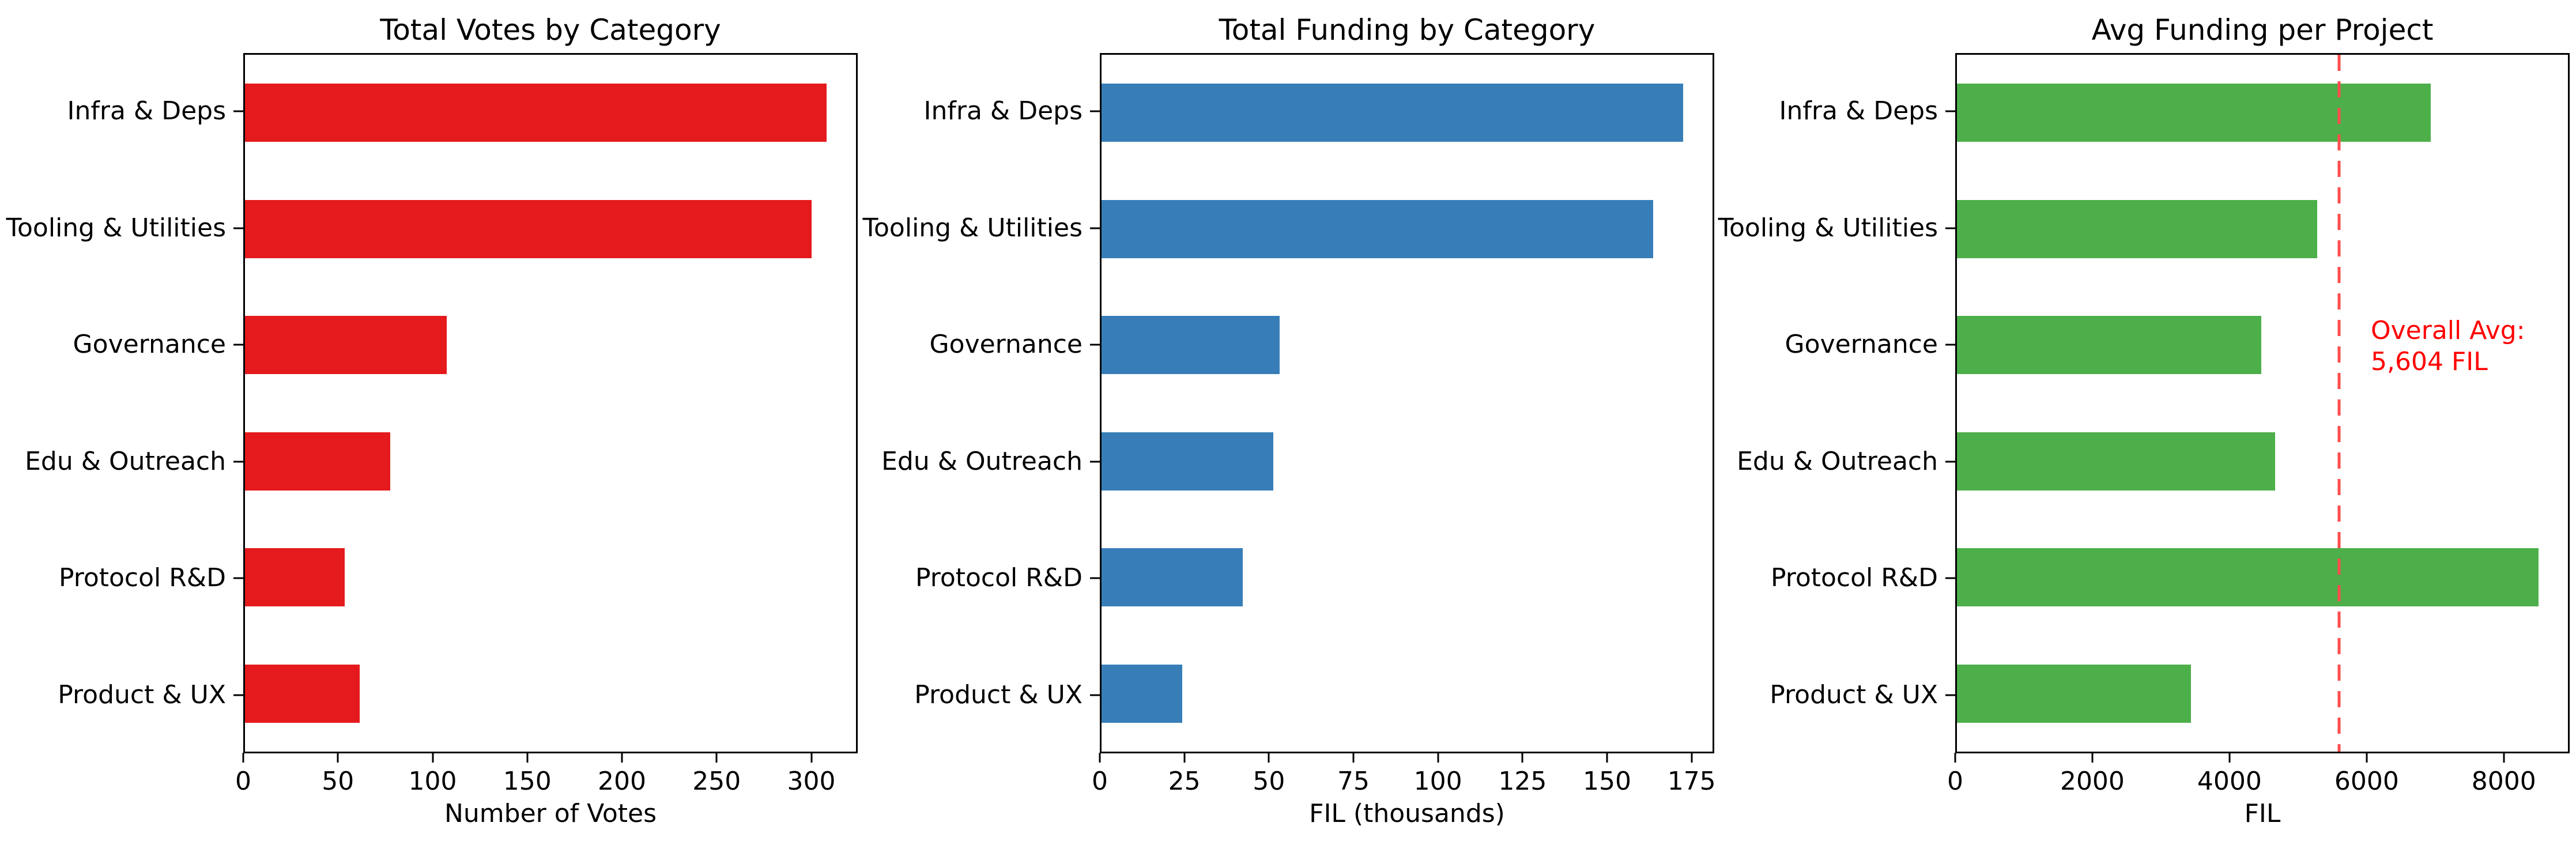 Image resolution: width=2576 pixels, height=845 pixels. I want to click on x-tick-label: 75, so click(1353, 781).